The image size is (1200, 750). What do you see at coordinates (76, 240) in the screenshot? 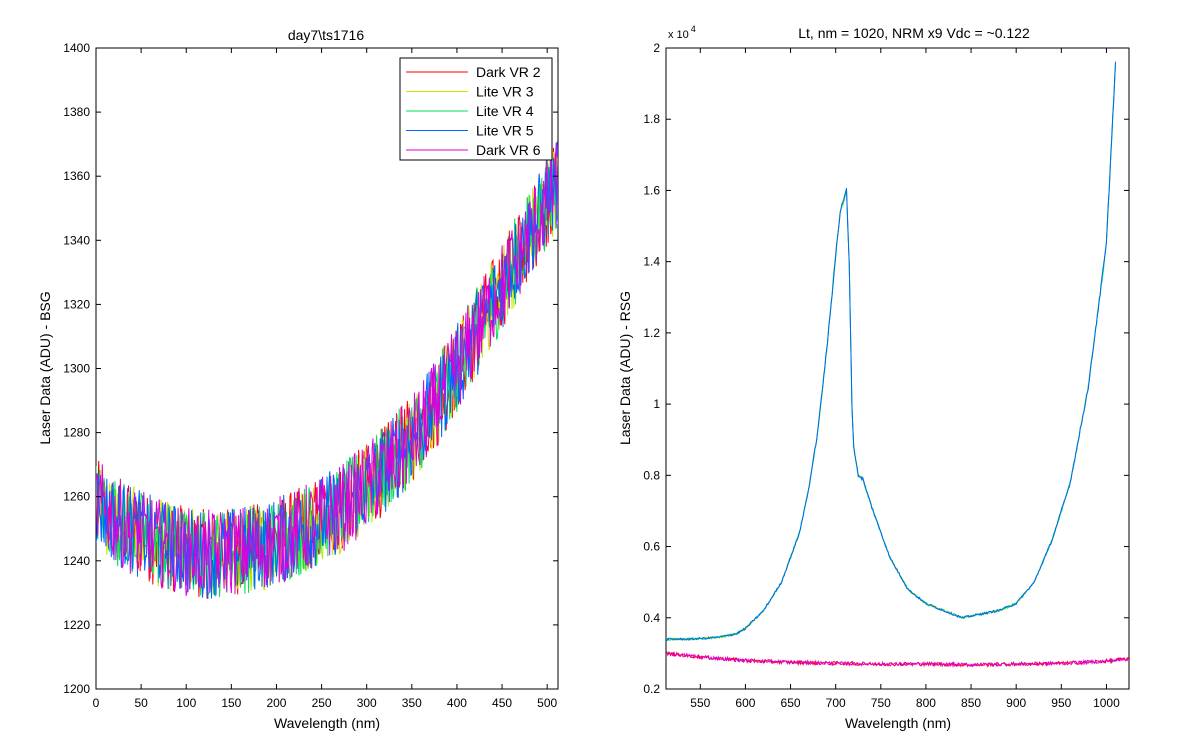
I see `left-y-tick-label: 1340` at bounding box center [76, 240].